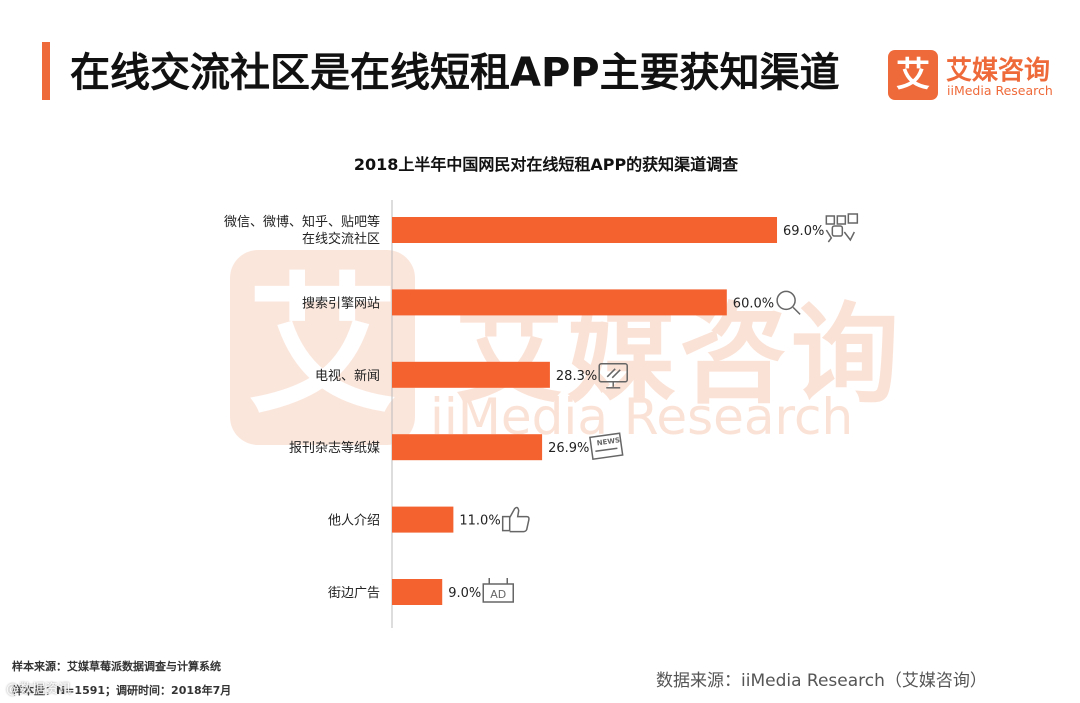  What do you see at coordinates (302, 222) in the screenshot?
I see `category-label-line: 微信、微博、知乎、贴吧等` at bounding box center [302, 222].